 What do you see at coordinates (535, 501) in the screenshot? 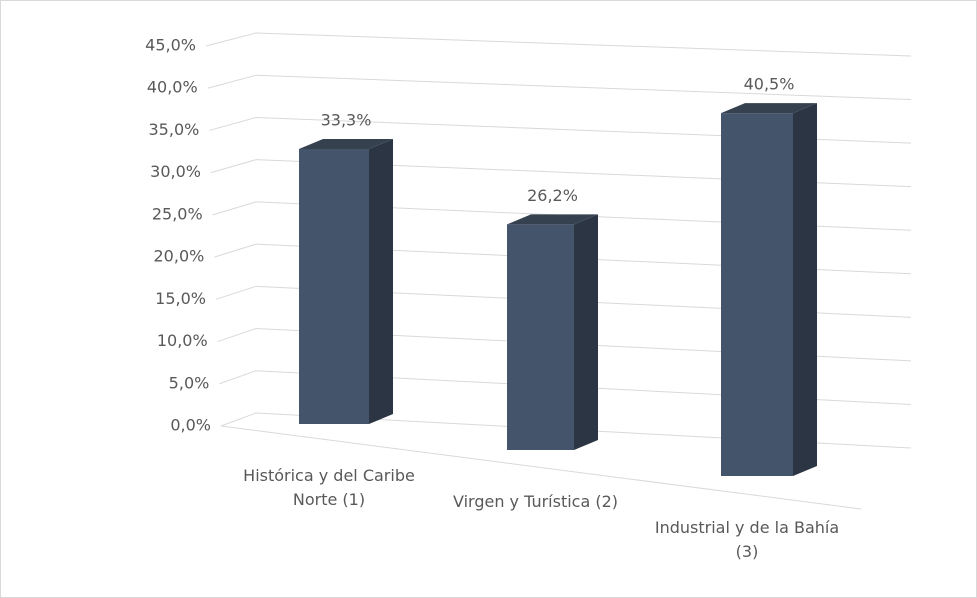
I see `x-tick-label: Virgen y Turística (2)` at bounding box center [535, 501].